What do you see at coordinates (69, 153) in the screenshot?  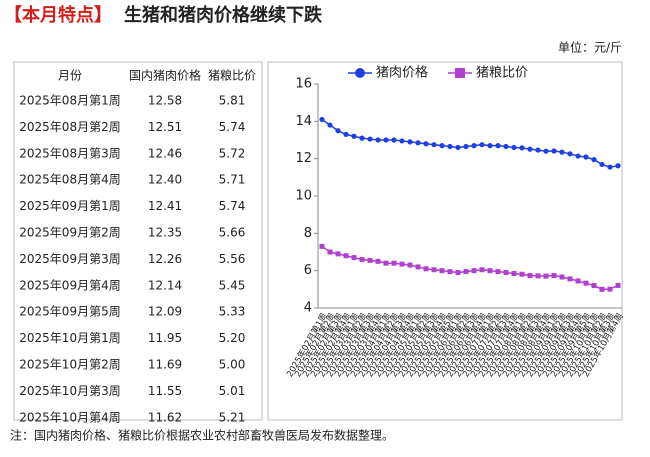 I see `table-cell: 2025年08月第3周` at bounding box center [69, 153].